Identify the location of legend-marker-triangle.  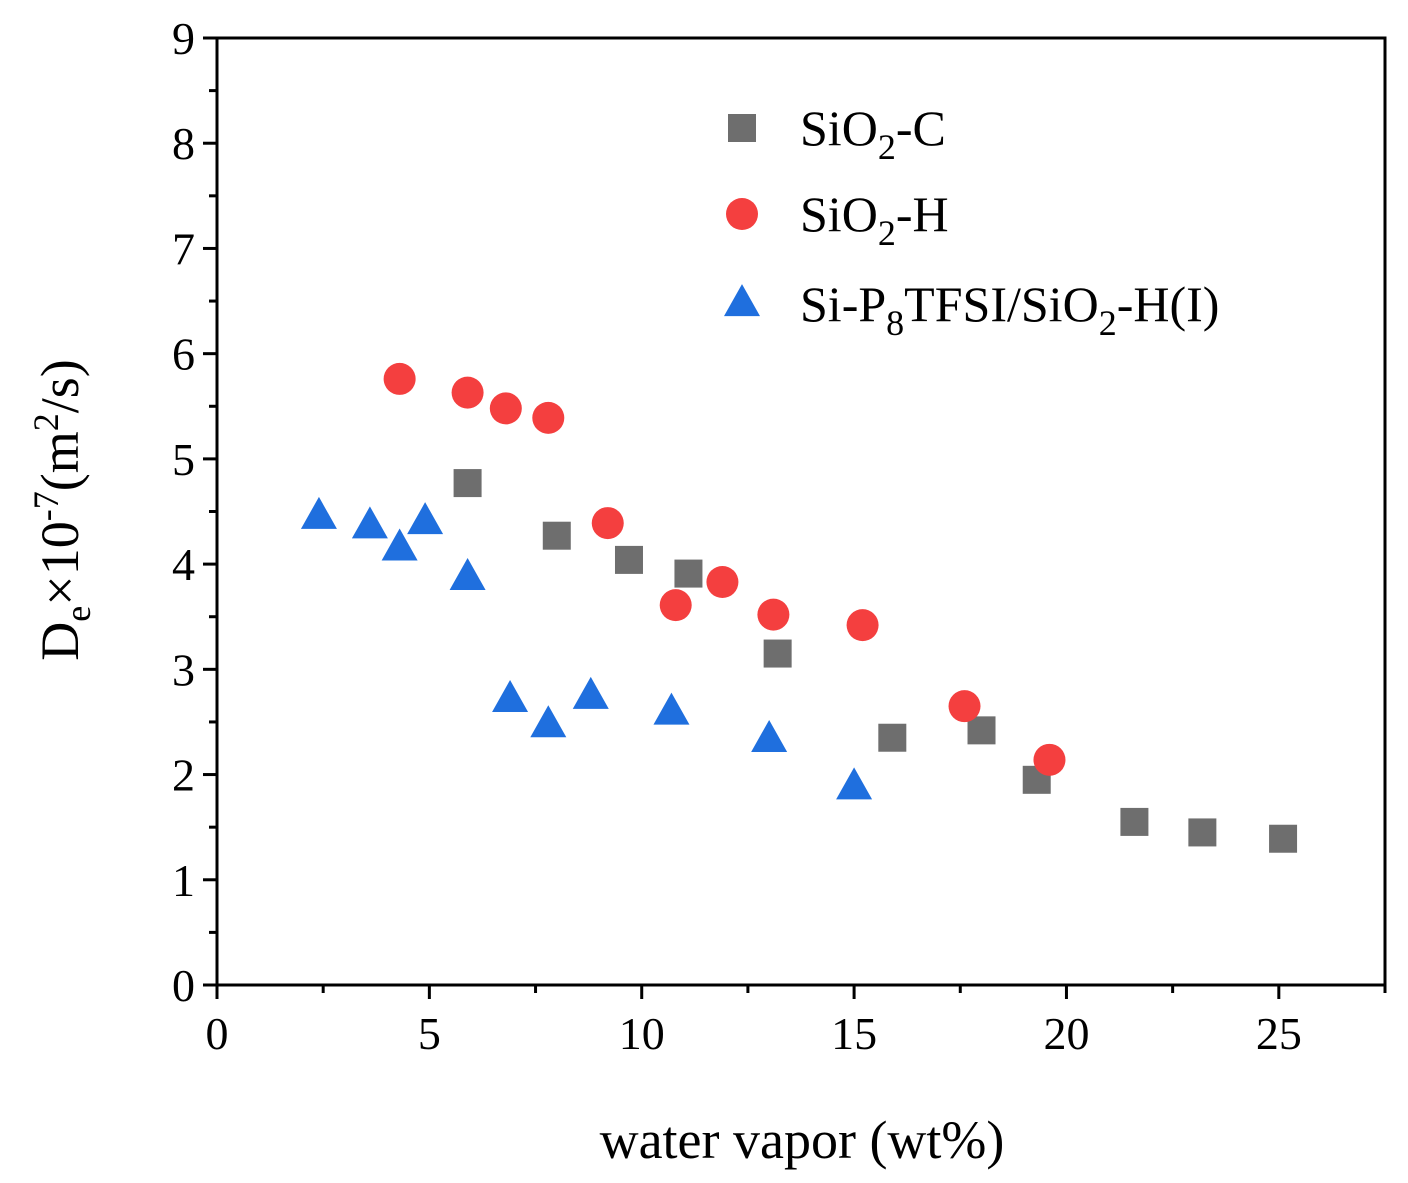
(742, 300).